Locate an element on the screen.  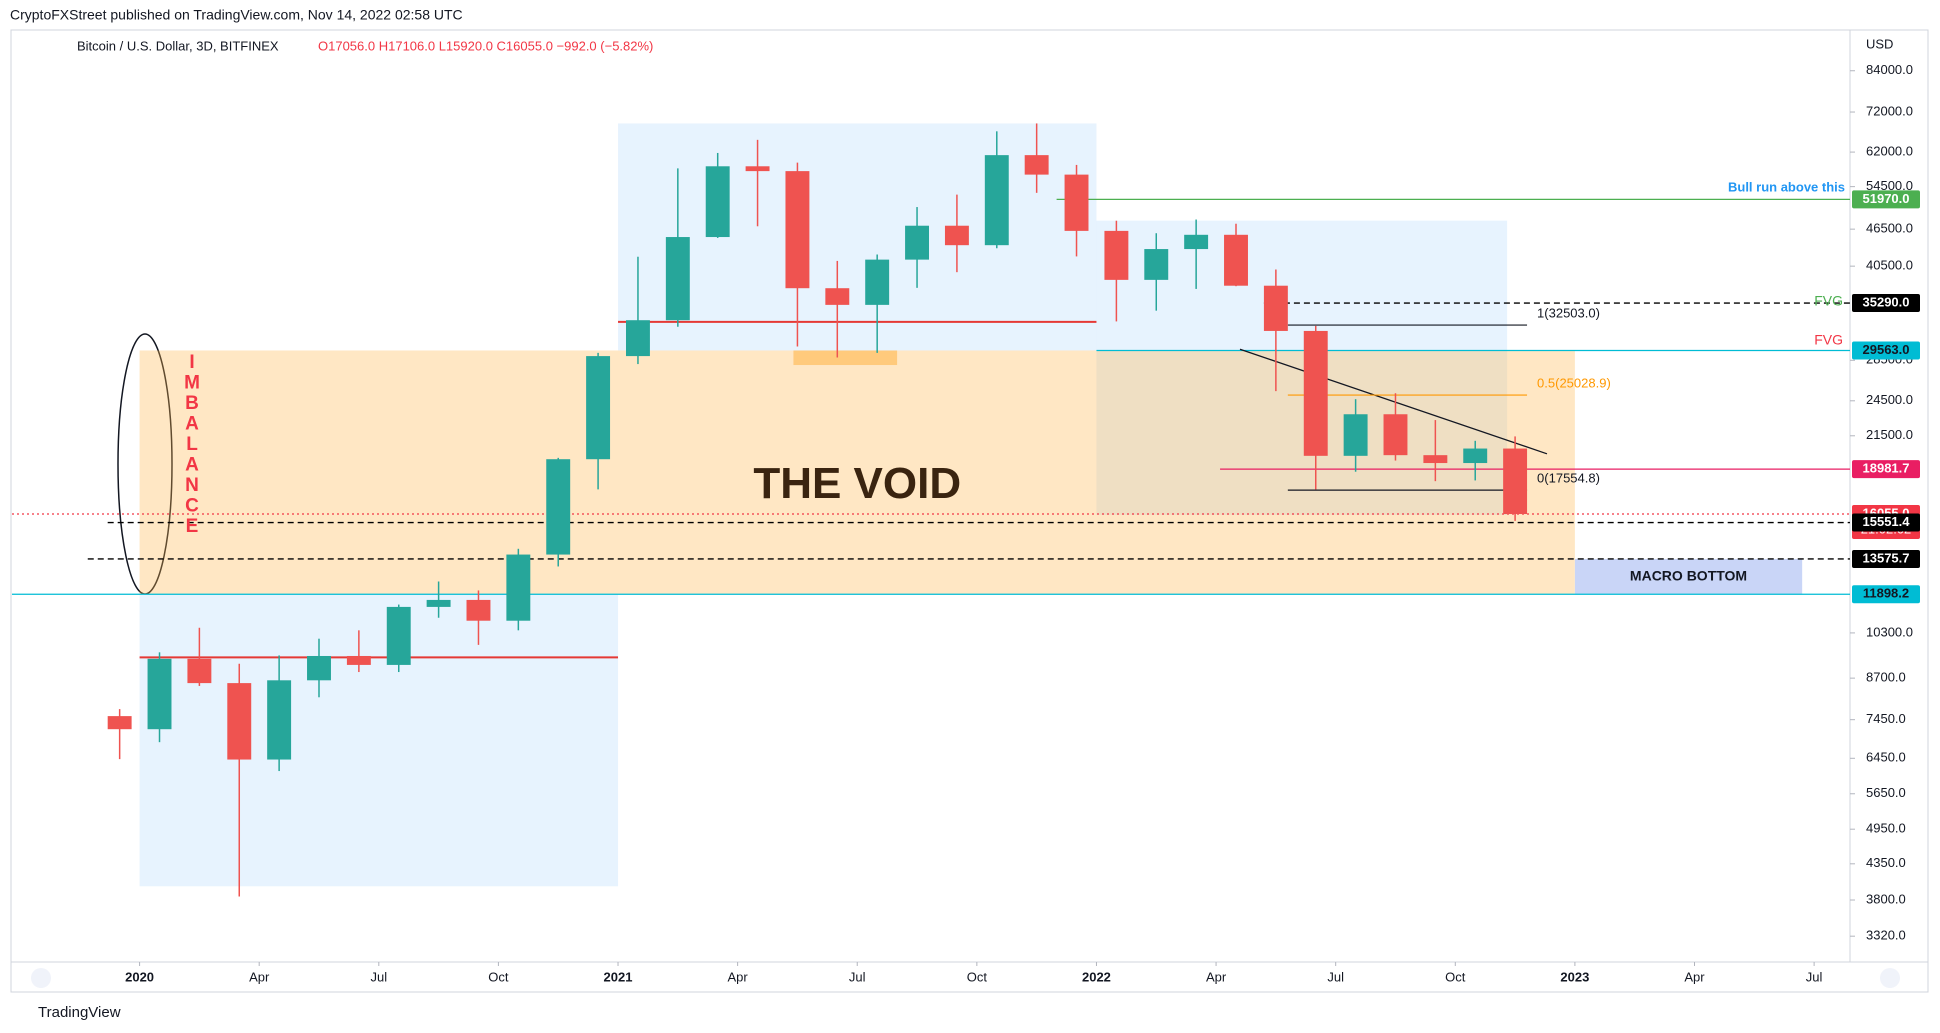
y-tick-label: 5650.0 is located at coordinates (1886, 792).